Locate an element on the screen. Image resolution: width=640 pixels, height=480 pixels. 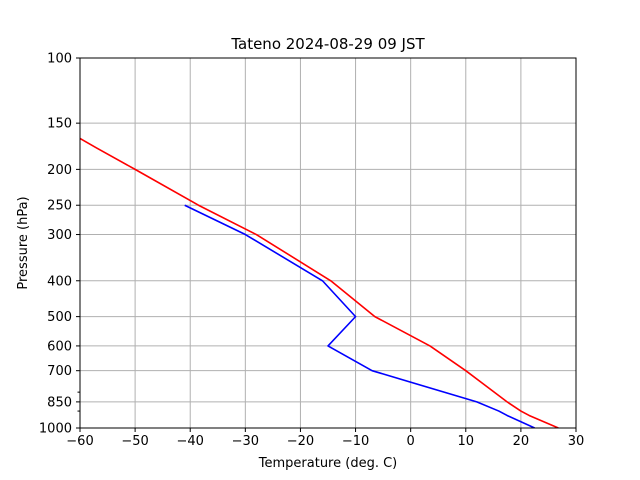
x-tick-label: 20 is located at coordinates (521, 441).